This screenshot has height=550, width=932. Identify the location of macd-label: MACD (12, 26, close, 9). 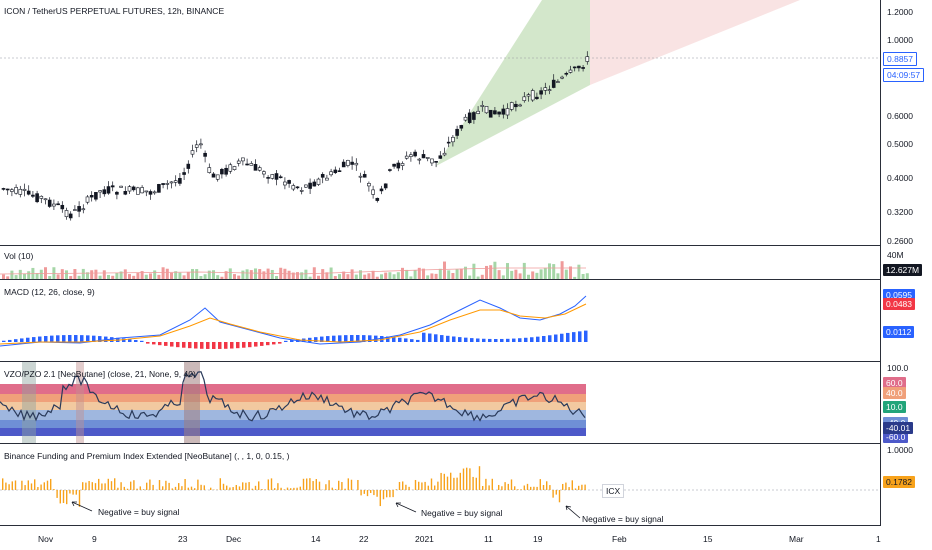
(49, 292).